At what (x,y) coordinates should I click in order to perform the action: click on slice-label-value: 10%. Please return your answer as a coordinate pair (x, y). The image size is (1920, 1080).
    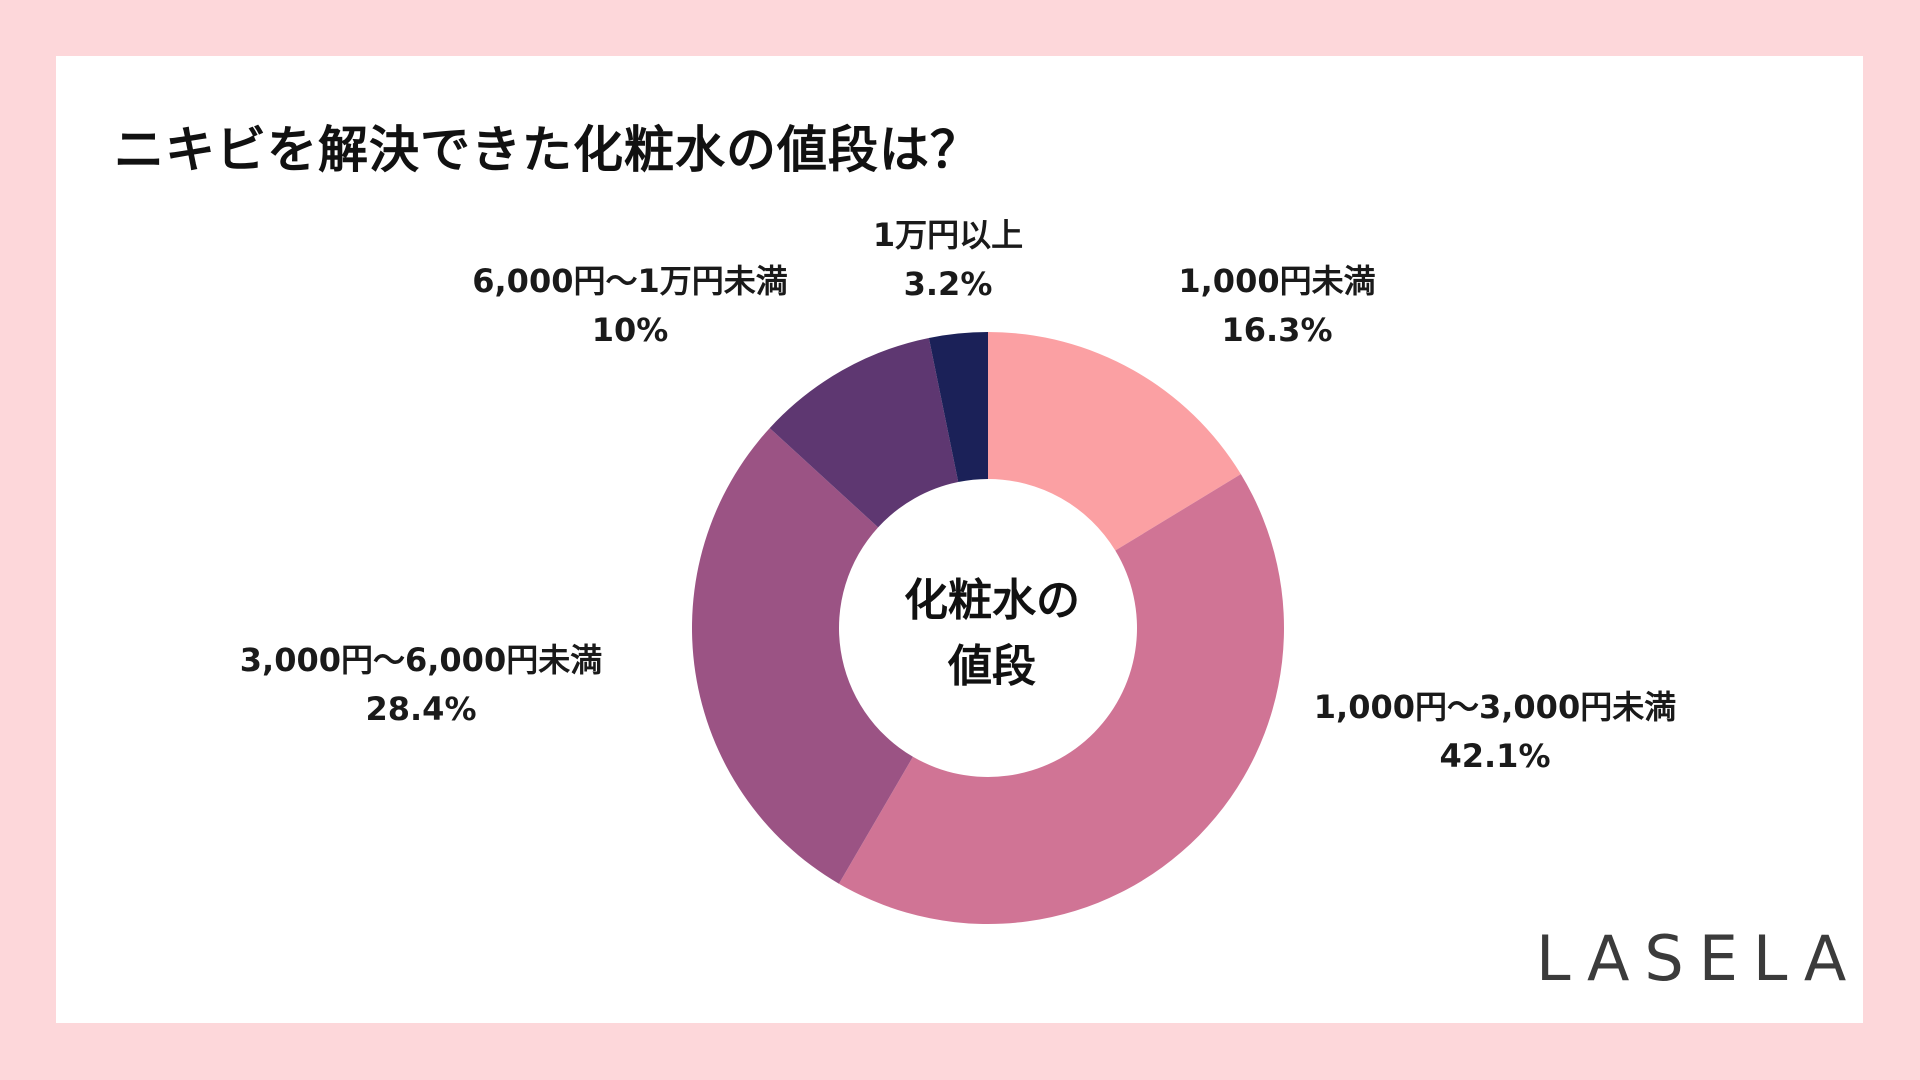
    Looking at the image, I should click on (630, 330).